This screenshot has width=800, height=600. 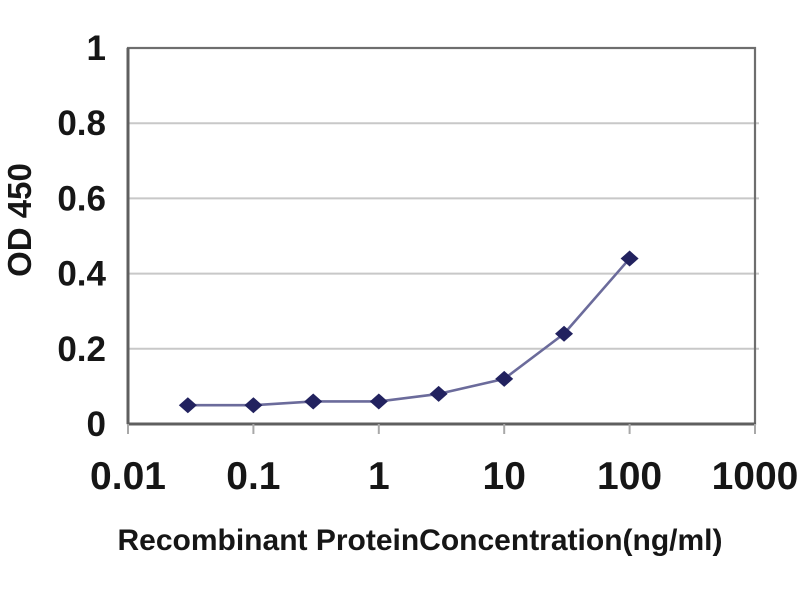 What do you see at coordinates (379, 476) in the screenshot?
I see `x-tick-label: 1` at bounding box center [379, 476].